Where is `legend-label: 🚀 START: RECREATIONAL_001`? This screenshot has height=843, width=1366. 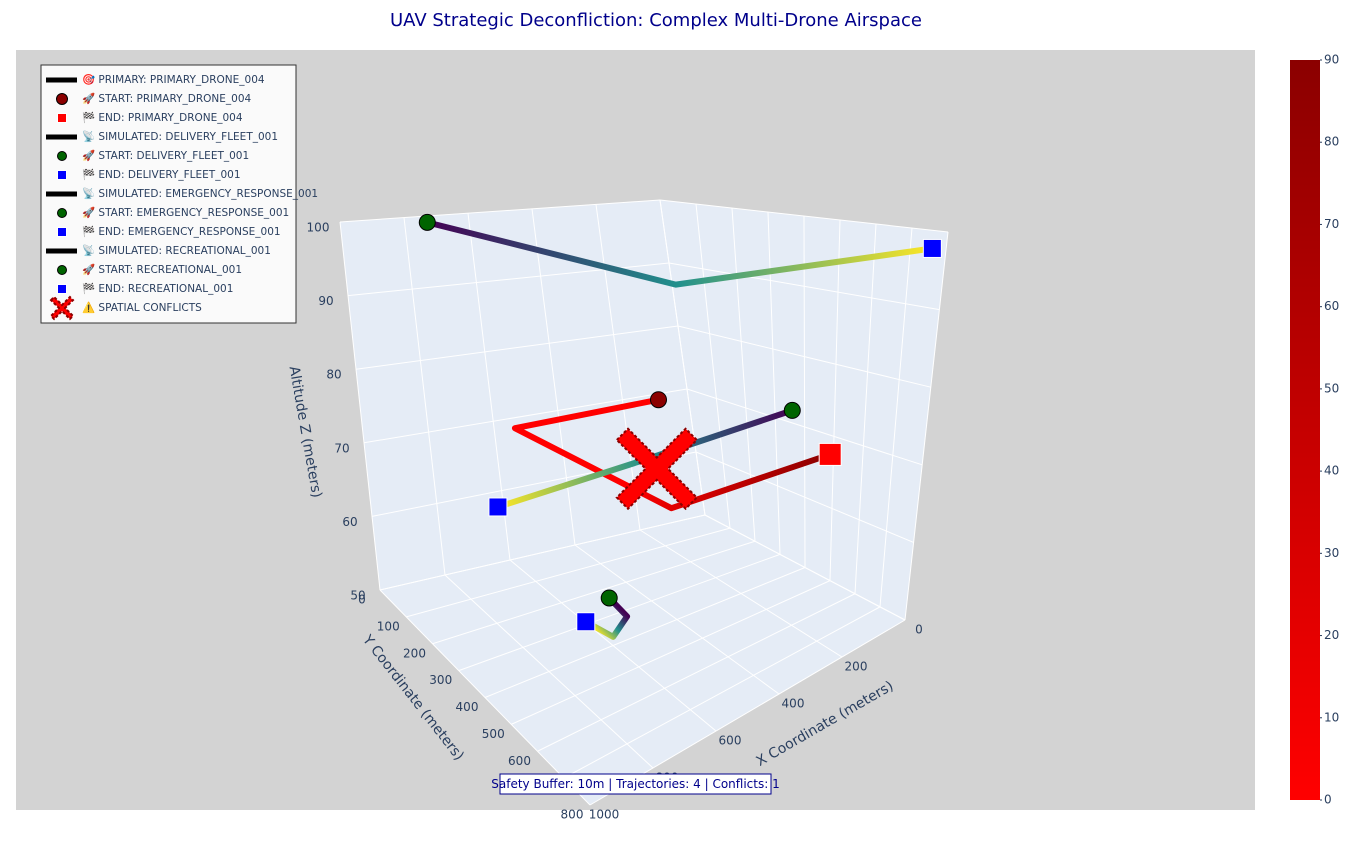 legend-label: 🚀 START: RECREATIONAL_001 is located at coordinates (162, 269).